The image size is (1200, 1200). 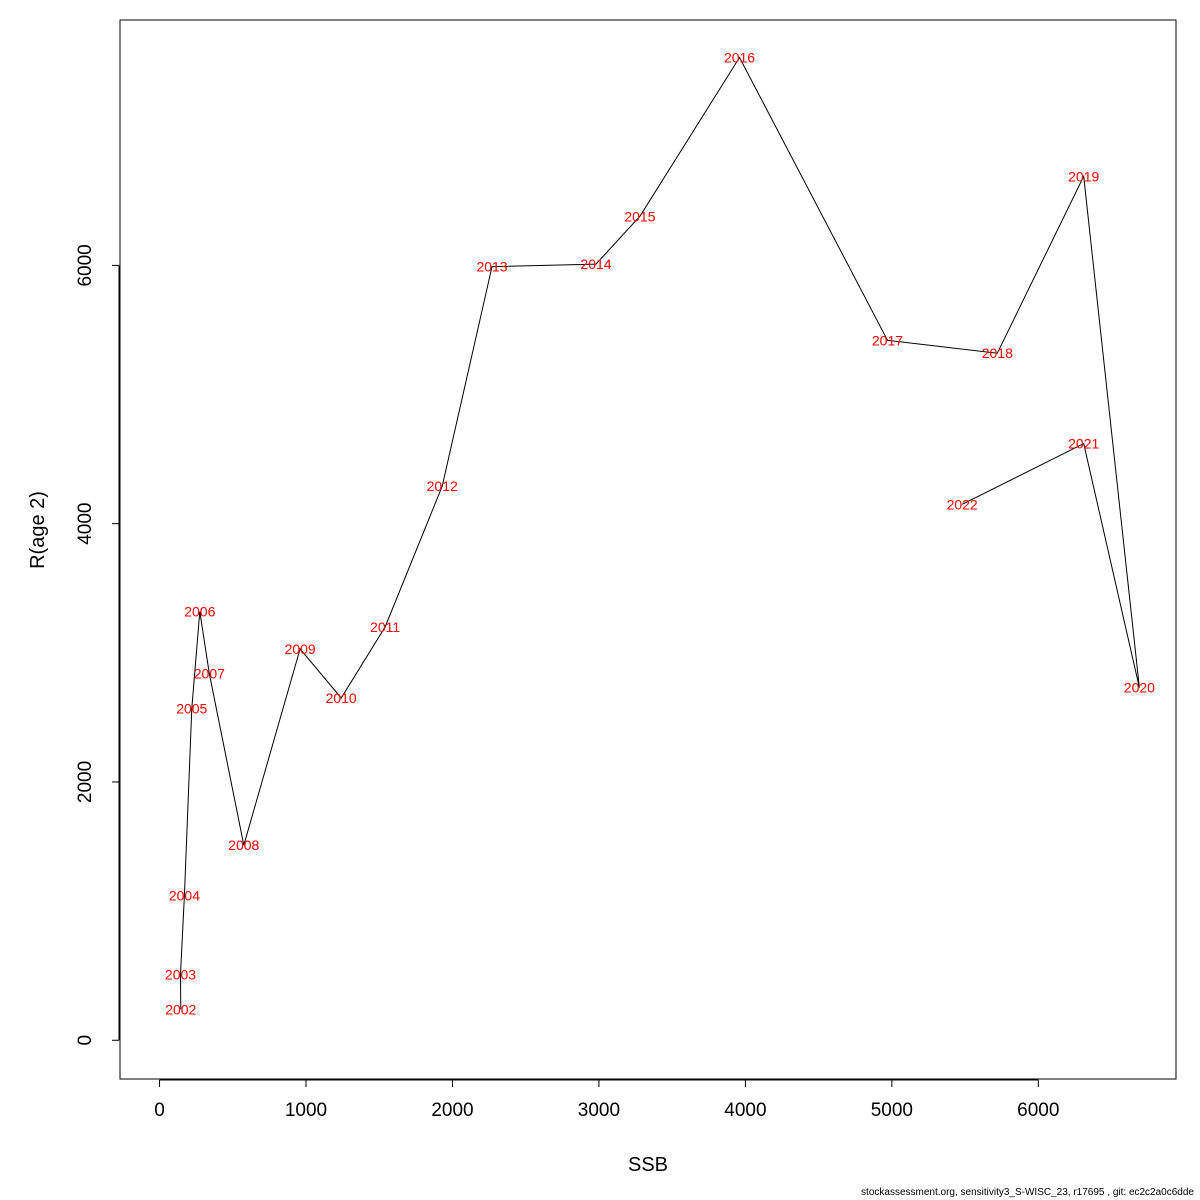 I want to click on x-tick-label: 1000, so click(x=306, y=1110).